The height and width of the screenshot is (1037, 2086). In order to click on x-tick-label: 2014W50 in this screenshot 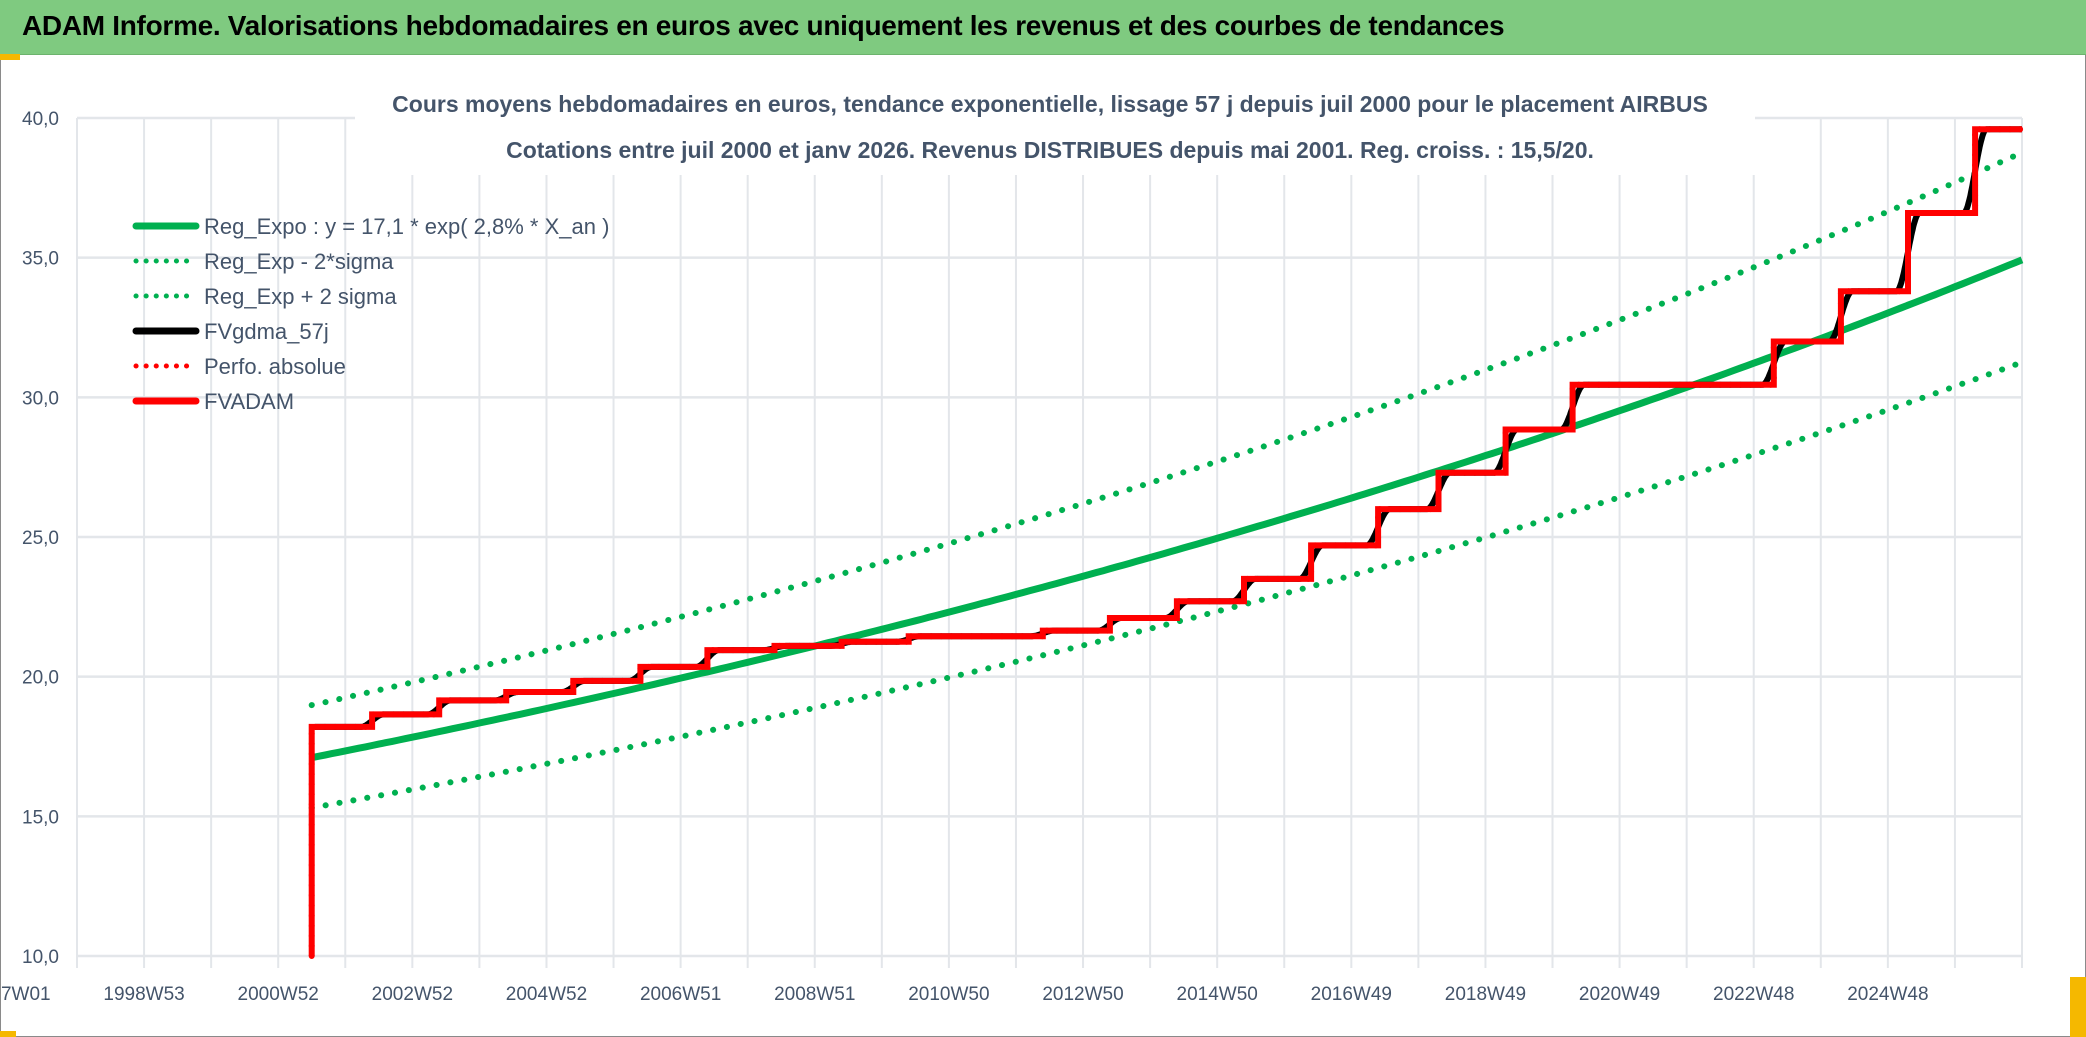, I will do `click(1217, 994)`.